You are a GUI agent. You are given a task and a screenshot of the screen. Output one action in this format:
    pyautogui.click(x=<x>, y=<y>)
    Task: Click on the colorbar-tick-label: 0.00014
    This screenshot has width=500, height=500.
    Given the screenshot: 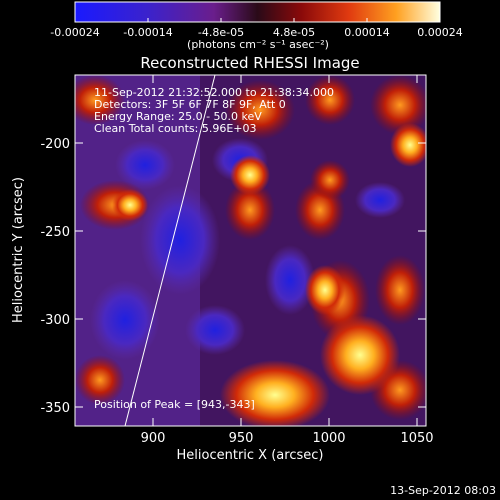 What is the action you would take?
    pyautogui.click(x=367, y=32)
    